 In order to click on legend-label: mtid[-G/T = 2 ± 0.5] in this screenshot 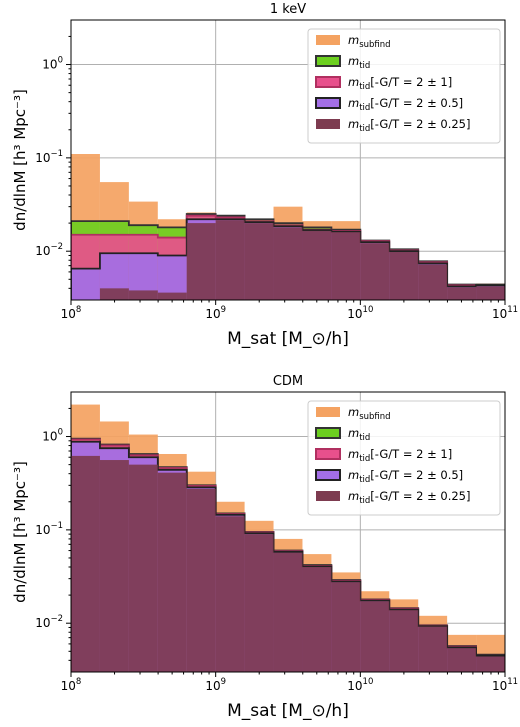, I will do `click(405, 476)`.